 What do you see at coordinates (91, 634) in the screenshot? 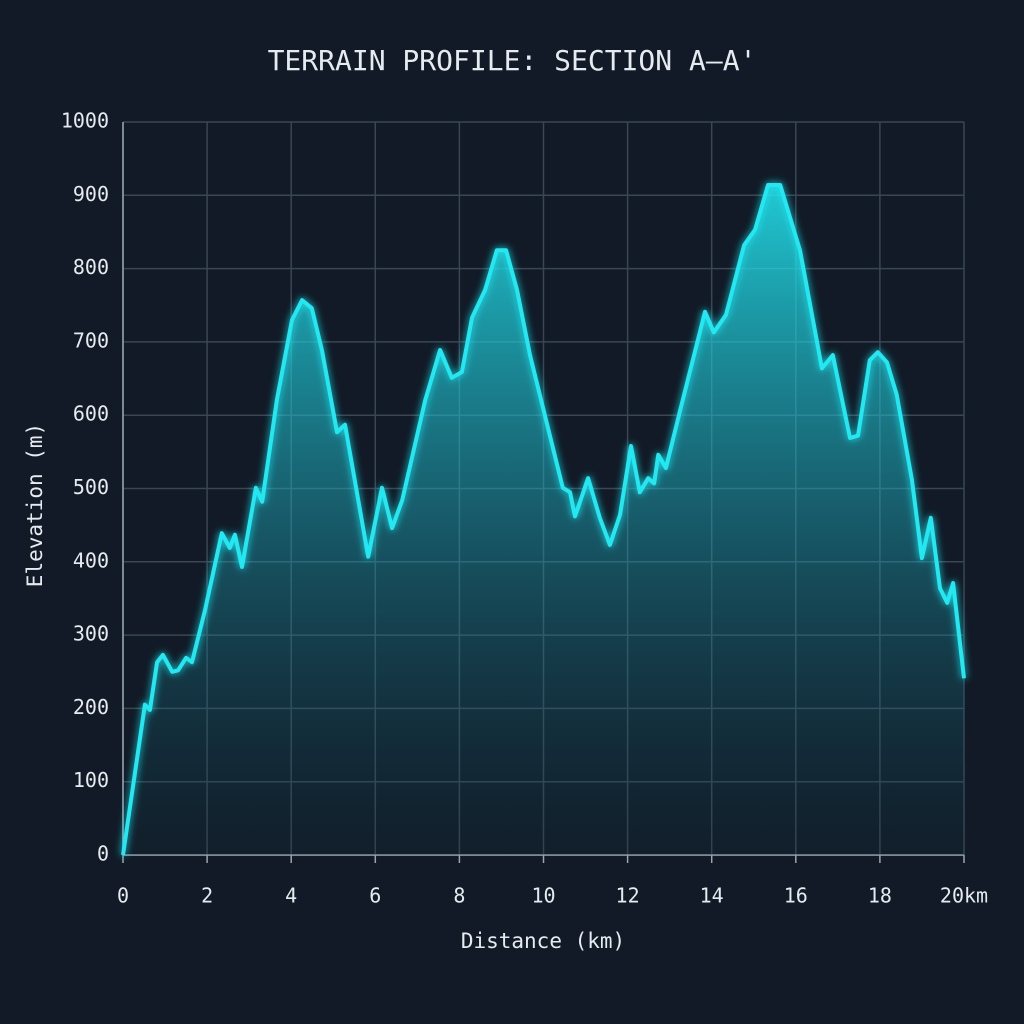
I see `y-tick-label: 300` at bounding box center [91, 634].